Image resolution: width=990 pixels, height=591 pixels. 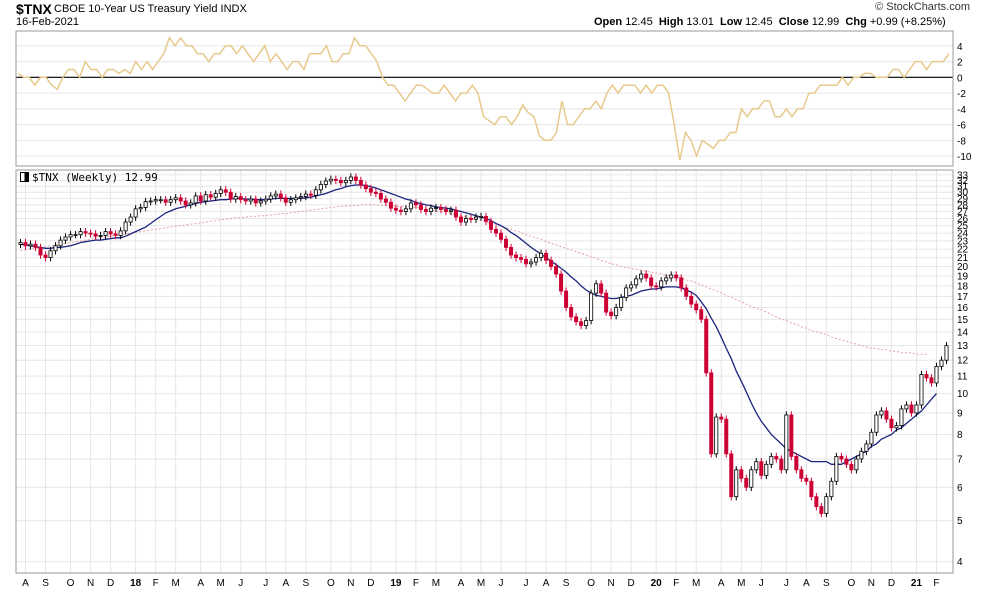 What do you see at coordinates (963, 219) in the screenshot?
I see `price-tick-label: 26` at bounding box center [963, 219].